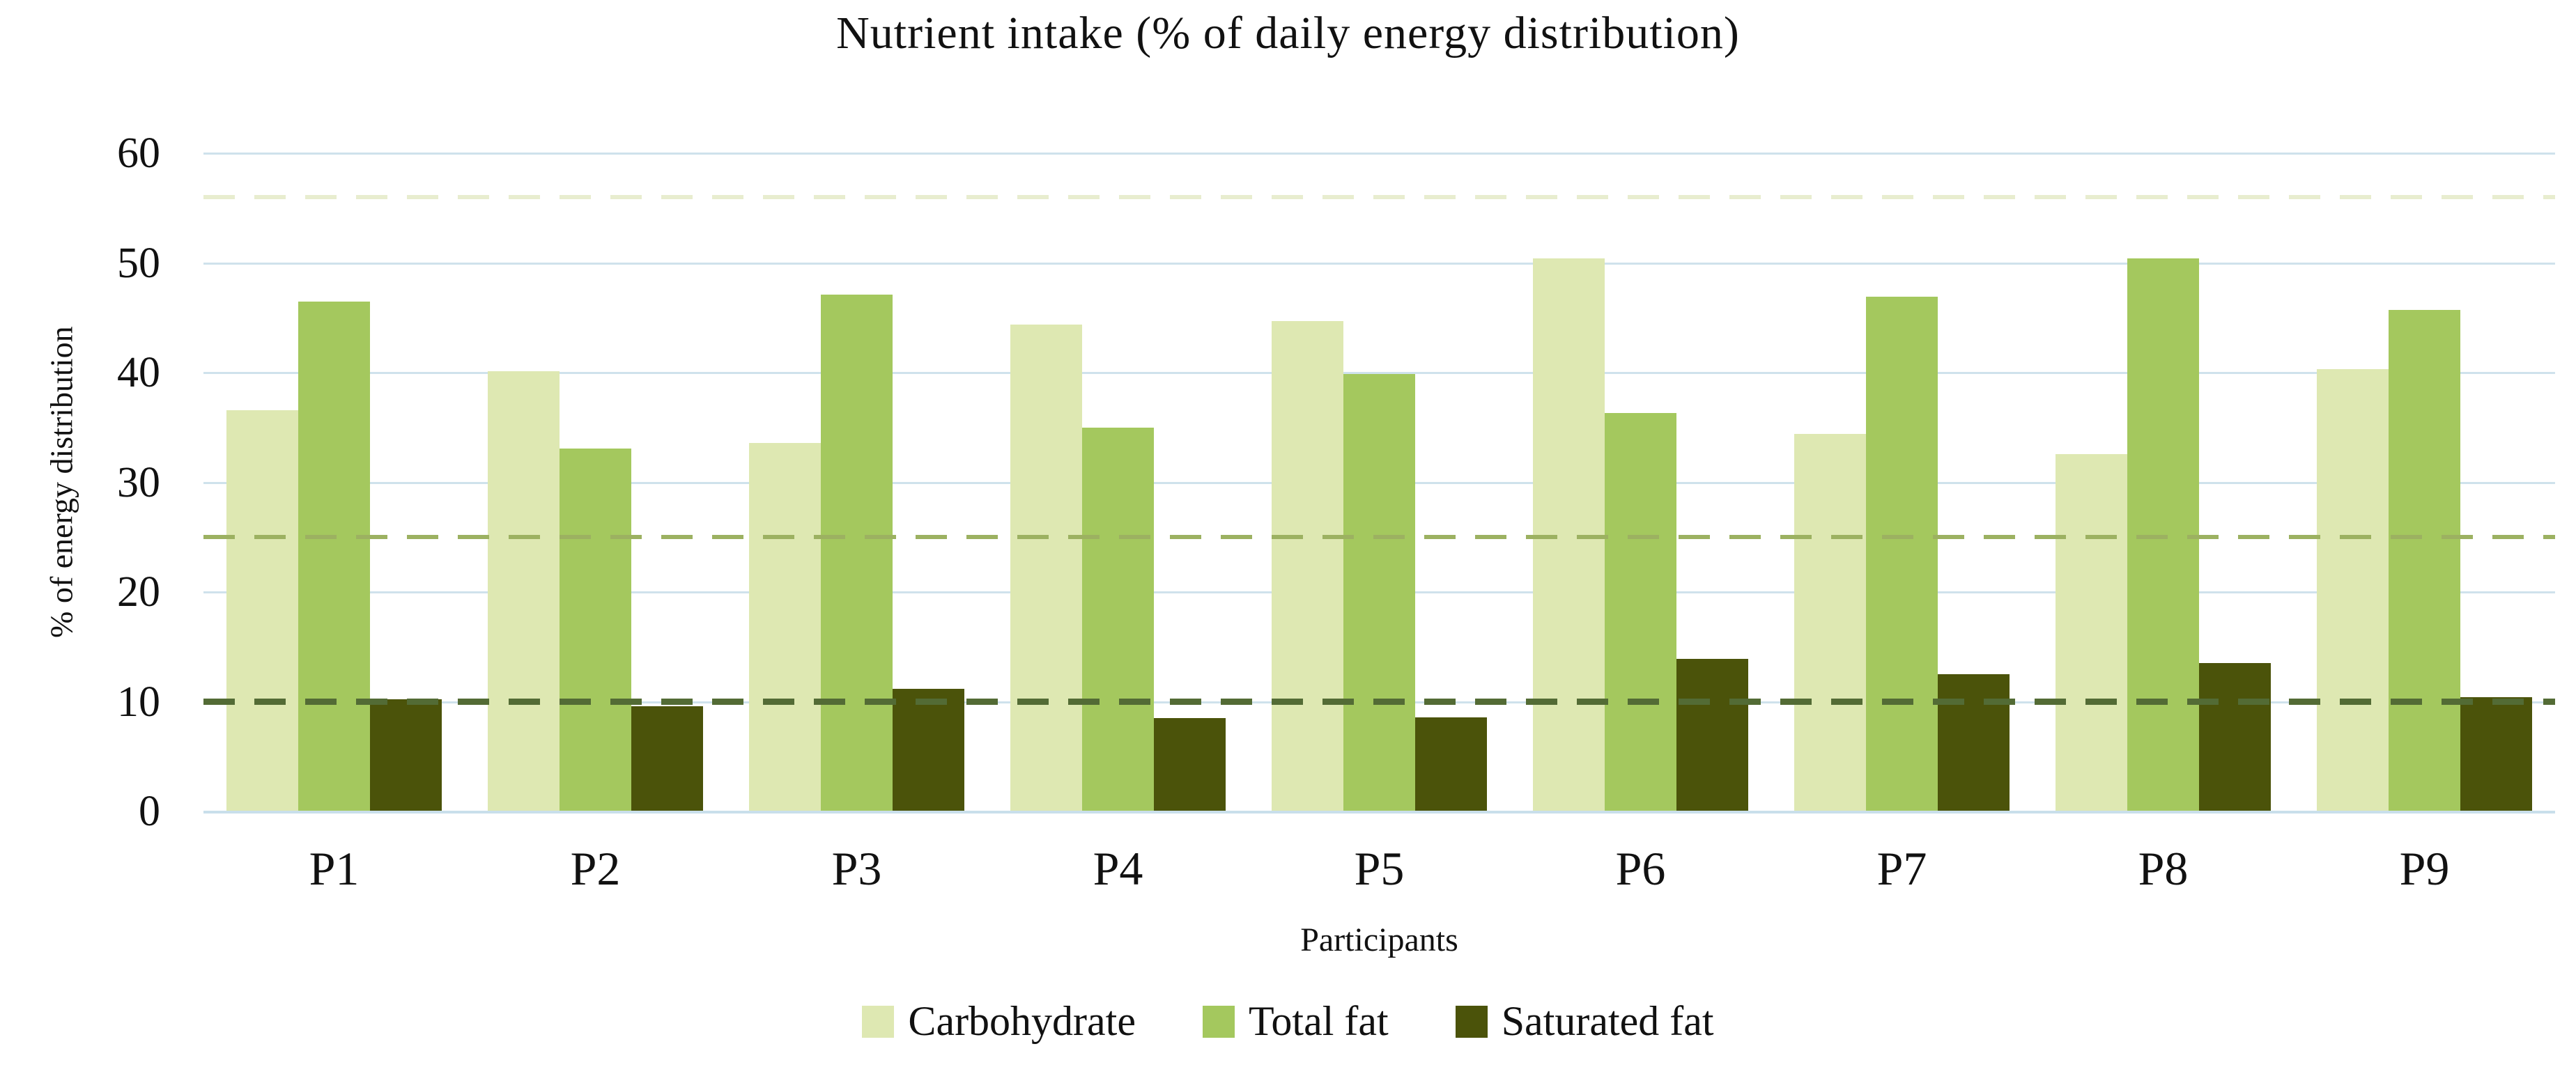 Image resolution: width=2576 pixels, height=1090 pixels. Describe the element at coordinates (524, 591) in the screenshot. I see `bar-p2-carbohydrate` at that location.